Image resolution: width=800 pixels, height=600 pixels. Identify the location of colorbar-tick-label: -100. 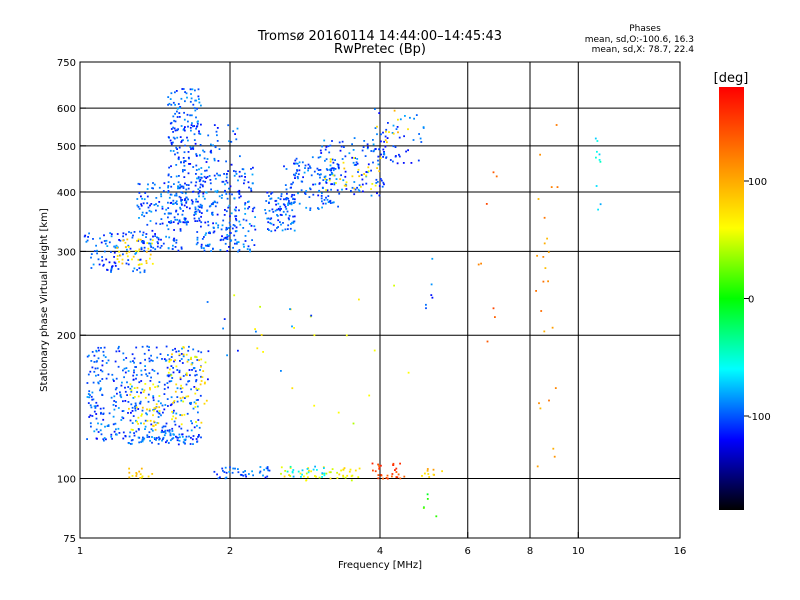
(759, 417).